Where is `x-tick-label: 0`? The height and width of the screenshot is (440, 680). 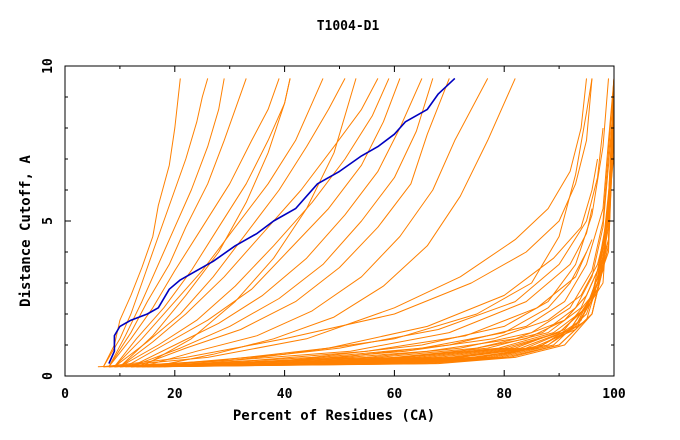 x-tick-label: 0 is located at coordinates (65, 394).